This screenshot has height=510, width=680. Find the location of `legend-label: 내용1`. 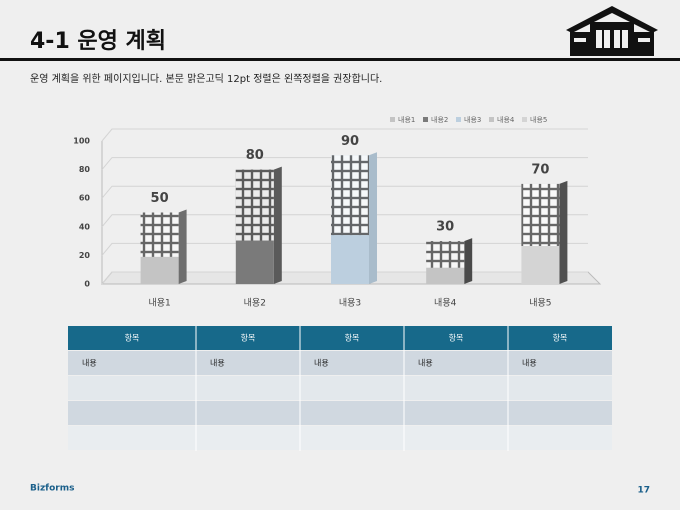

legend-label: 내용1 is located at coordinates (406, 119).